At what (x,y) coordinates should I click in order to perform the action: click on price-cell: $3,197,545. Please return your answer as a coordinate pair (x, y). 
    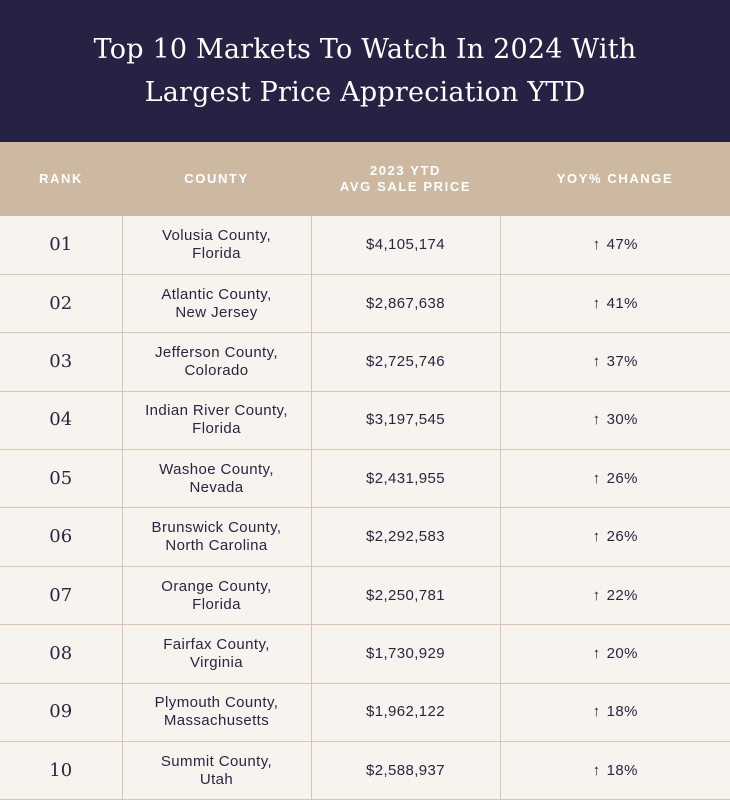
    Looking at the image, I should click on (406, 421).